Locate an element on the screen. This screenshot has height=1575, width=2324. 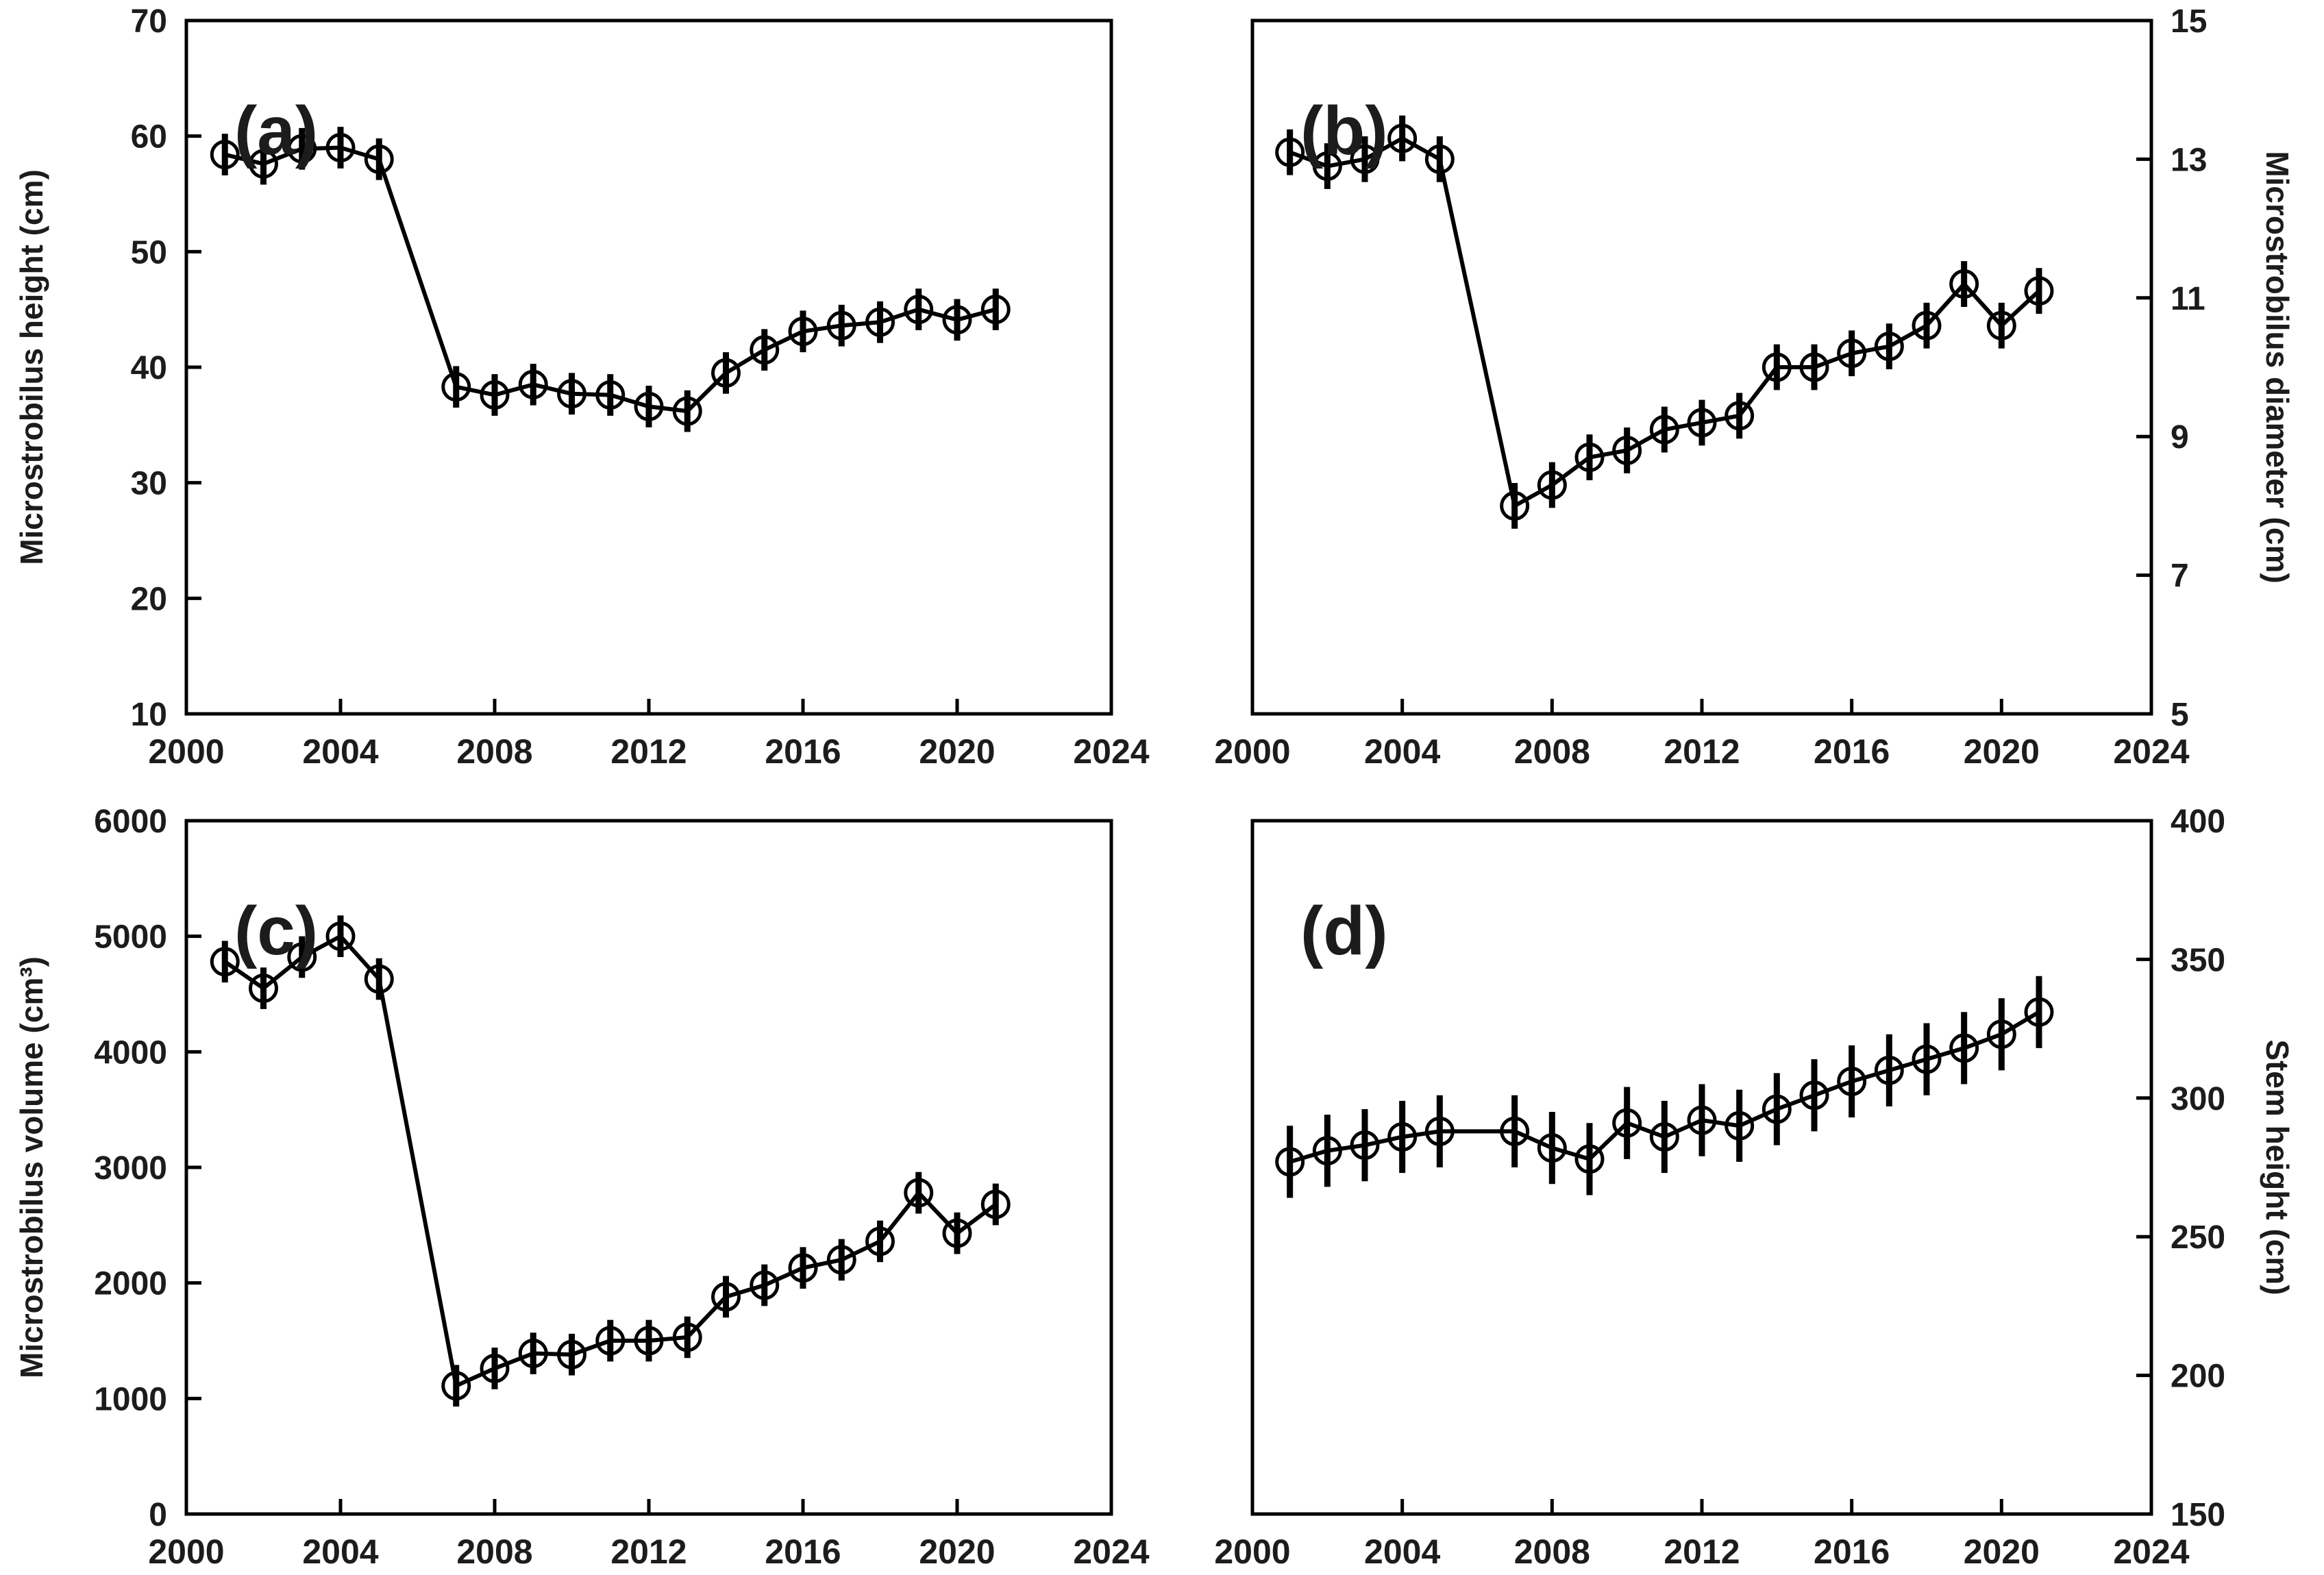
y-tick-label: 4000 is located at coordinates (130, 1052).